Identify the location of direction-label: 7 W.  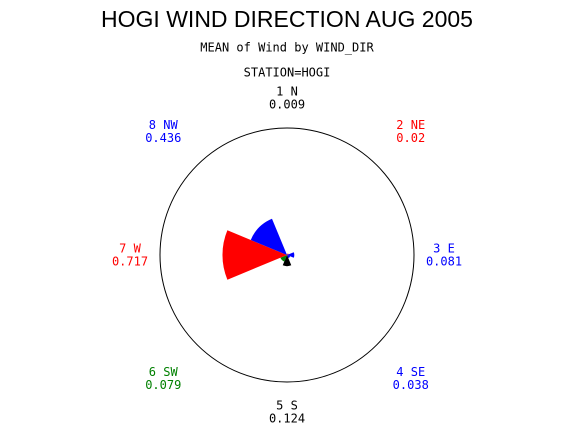
(130, 249).